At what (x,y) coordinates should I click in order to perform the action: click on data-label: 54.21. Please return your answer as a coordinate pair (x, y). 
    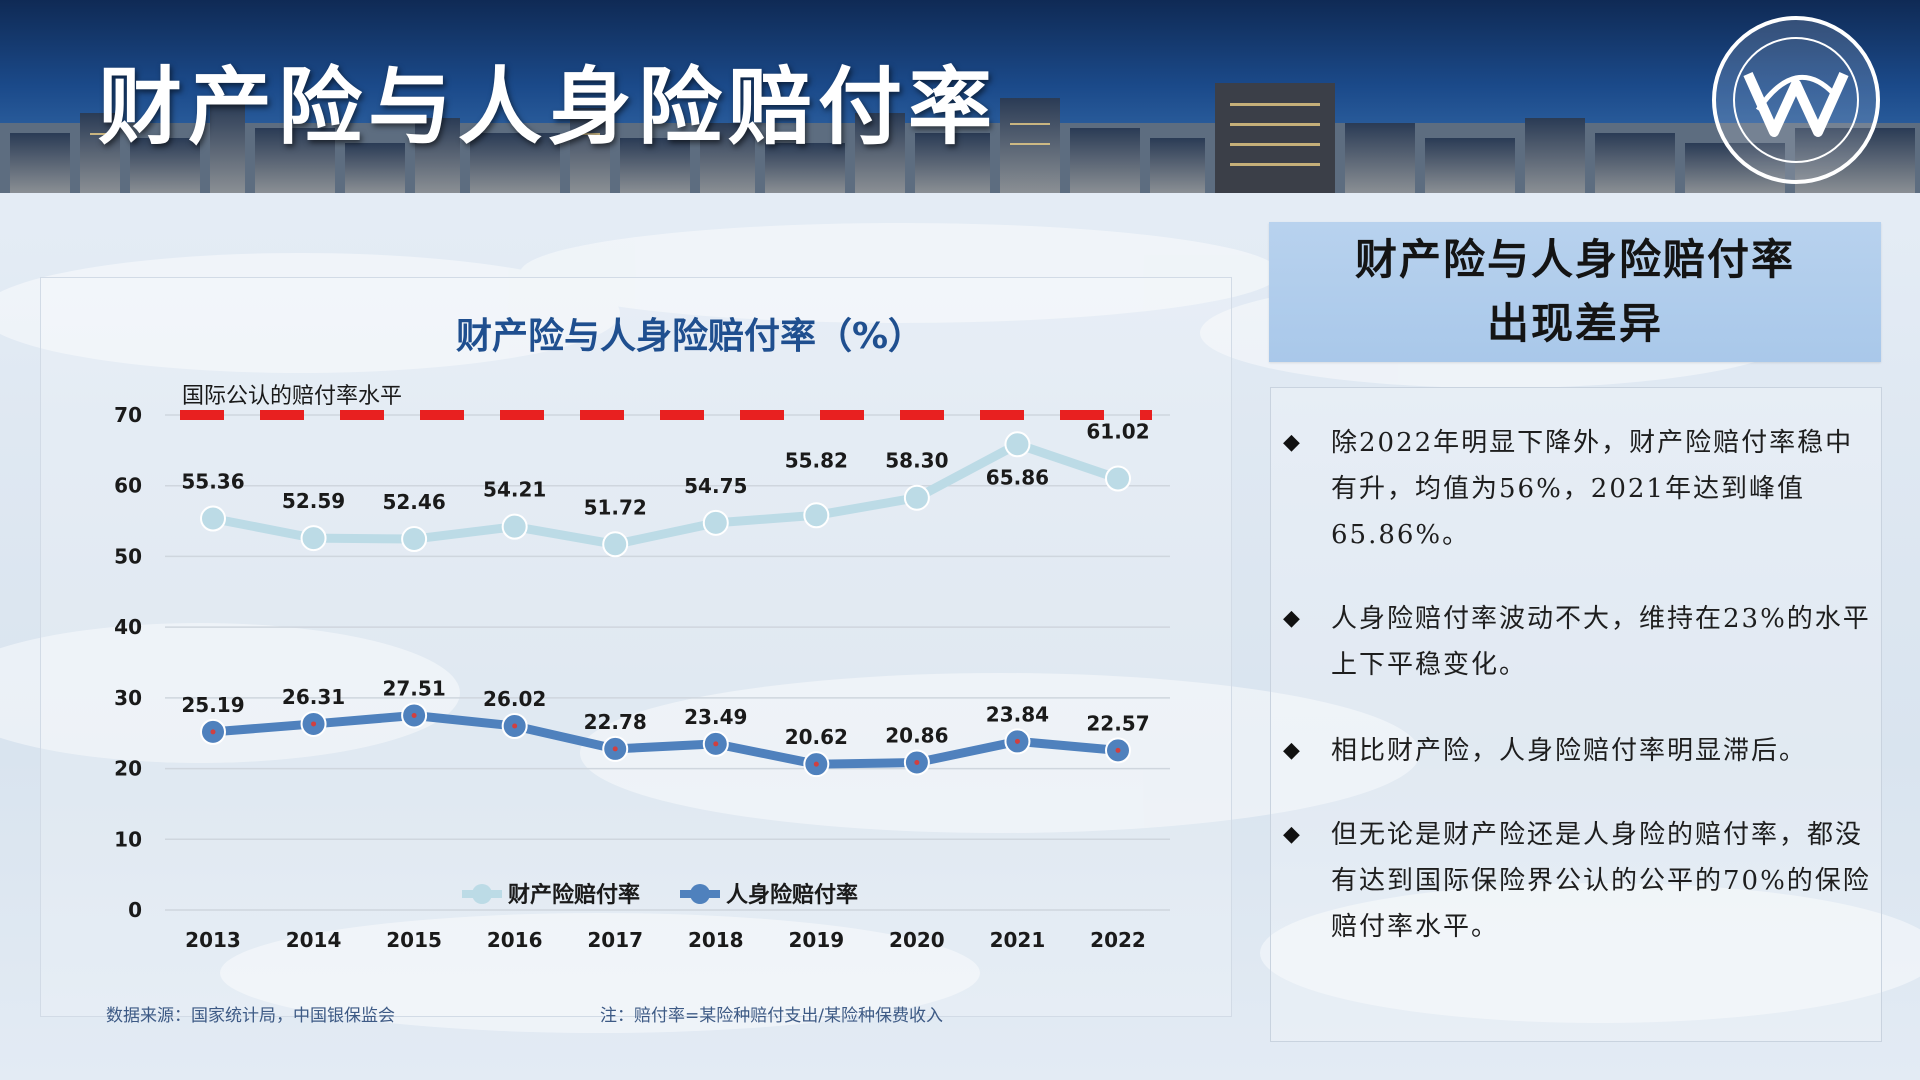
    Looking at the image, I should click on (514, 490).